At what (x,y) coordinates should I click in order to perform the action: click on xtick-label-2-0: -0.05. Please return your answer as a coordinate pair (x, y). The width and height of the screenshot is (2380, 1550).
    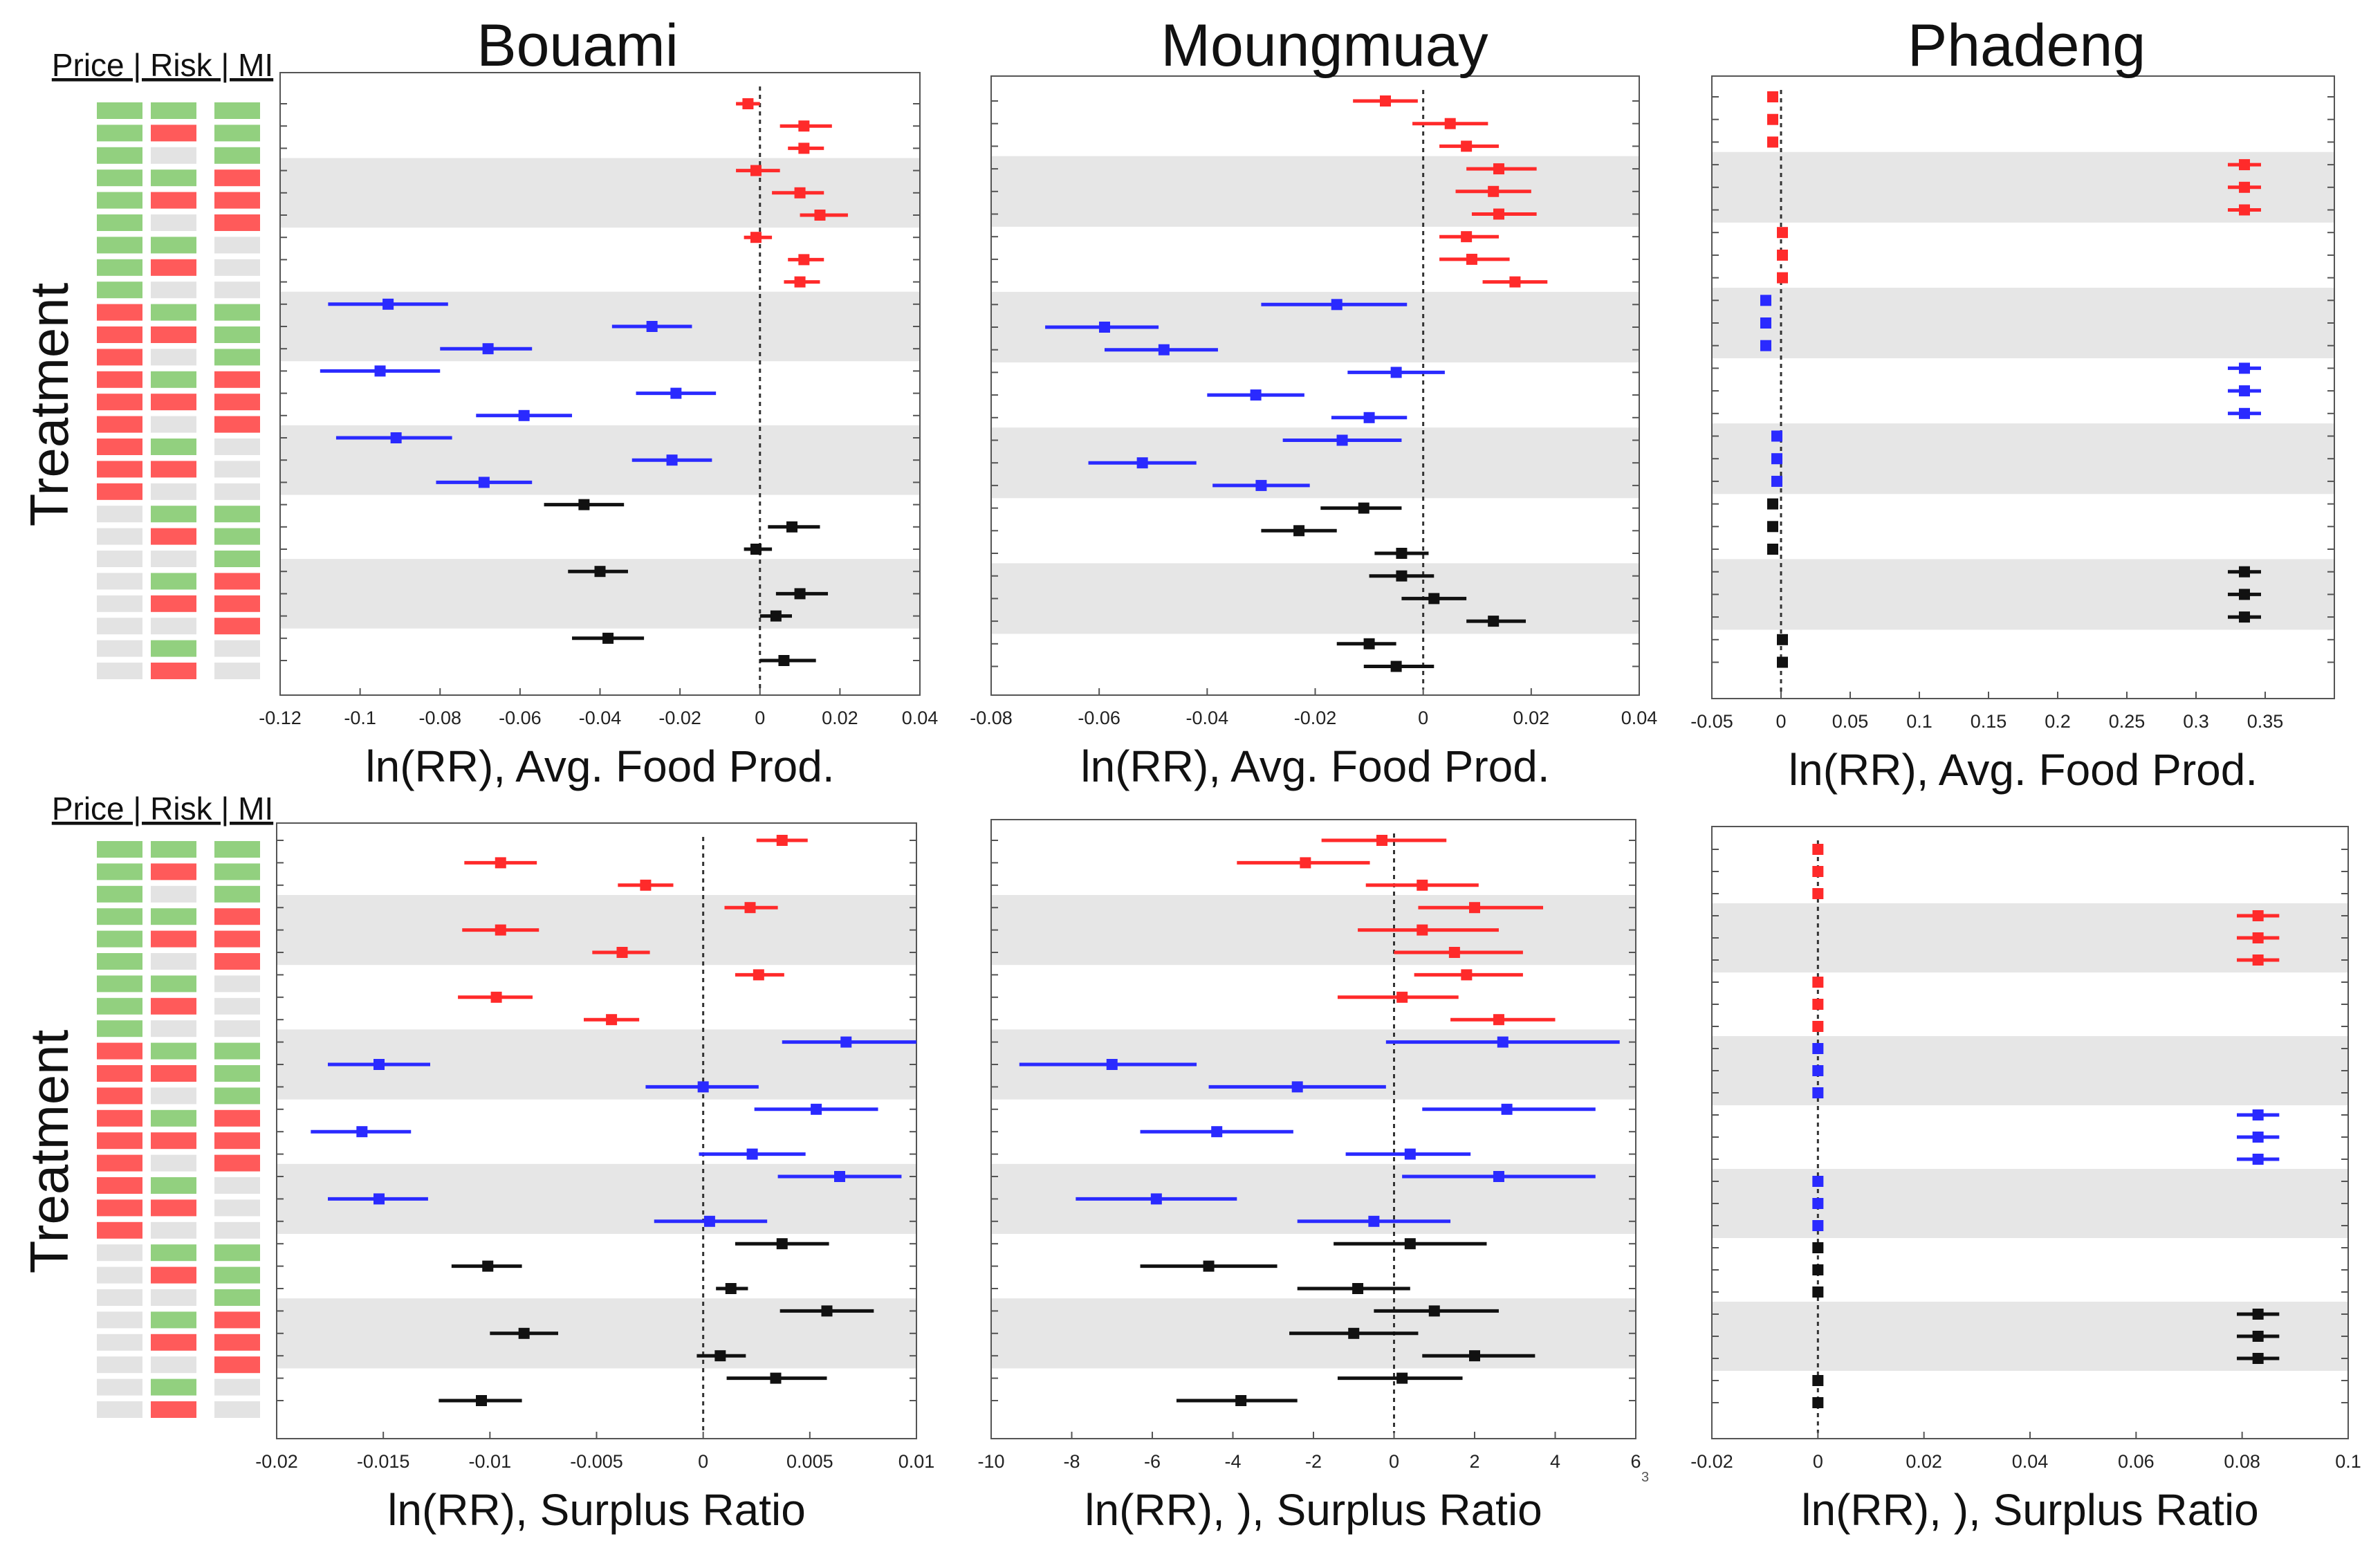
    Looking at the image, I should click on (1711, 721).